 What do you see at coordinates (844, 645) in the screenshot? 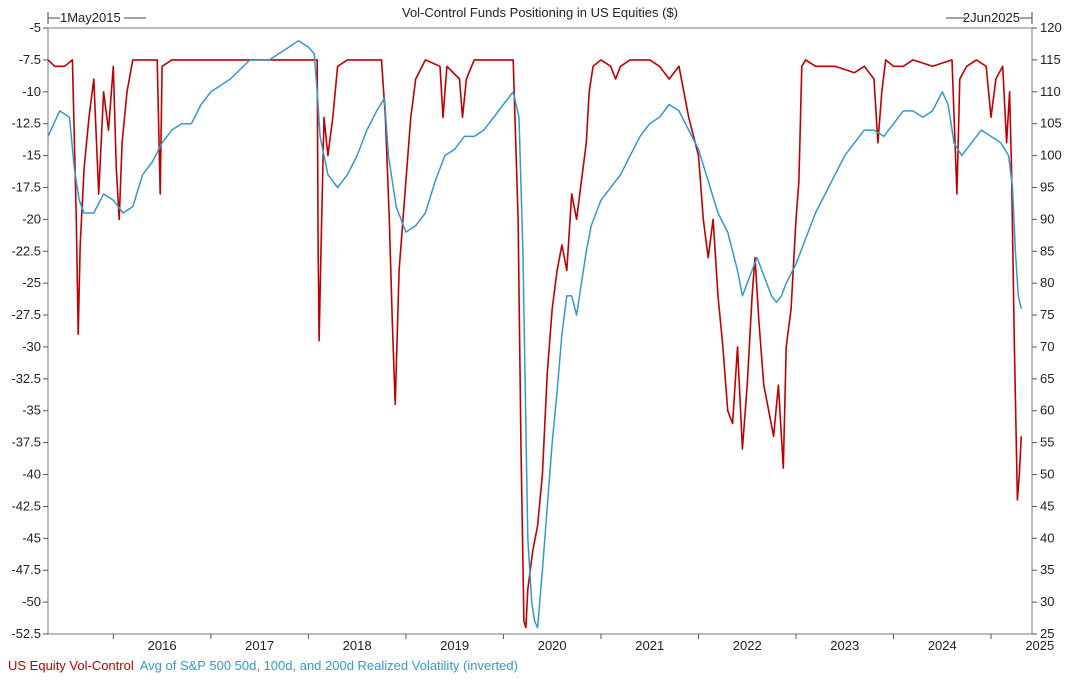
I see `x-tick-label: 2023` at bounding box center [844, 645].